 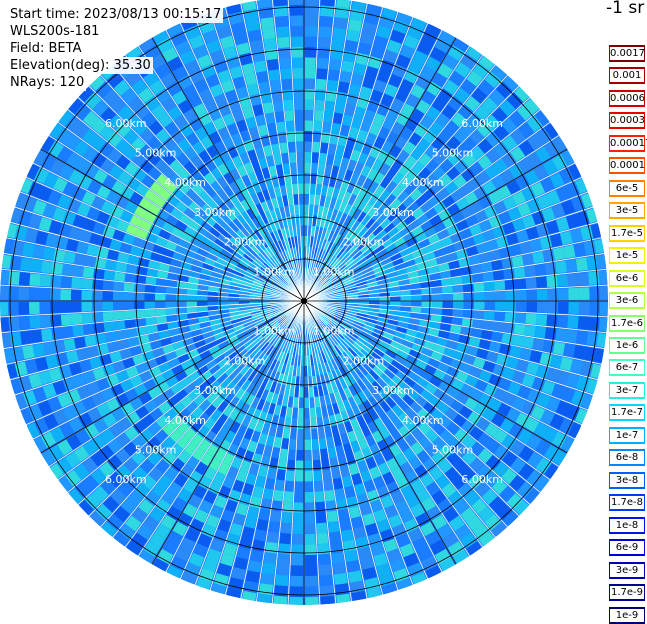 I want to click on colorbar-tick: 0.0003, so click(x=627, y=121).